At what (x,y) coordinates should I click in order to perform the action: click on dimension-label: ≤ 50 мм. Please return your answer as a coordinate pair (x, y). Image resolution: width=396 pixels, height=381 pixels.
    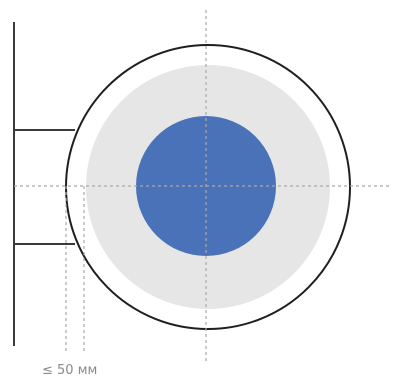
    Looking at the image, I should click on (69, 370).